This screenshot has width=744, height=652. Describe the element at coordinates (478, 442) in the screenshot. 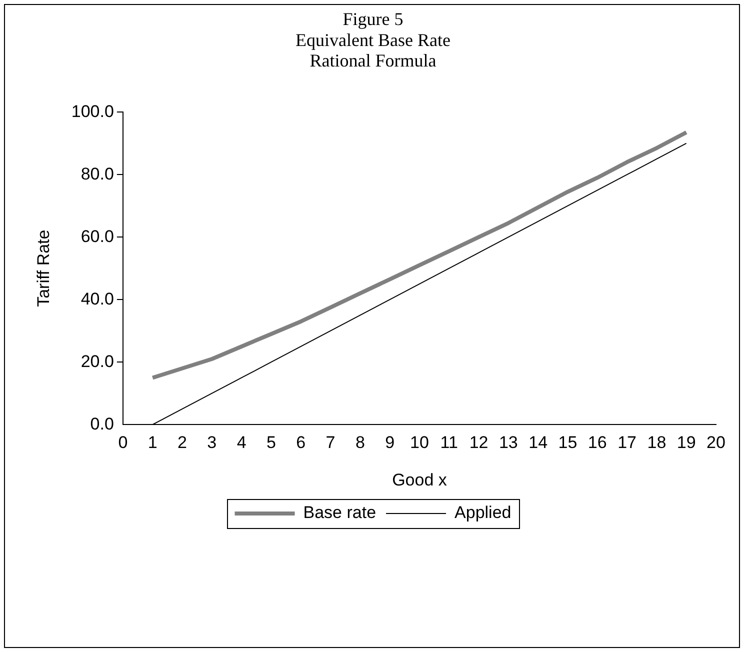

I see `x-tick-label: 12` at that location.